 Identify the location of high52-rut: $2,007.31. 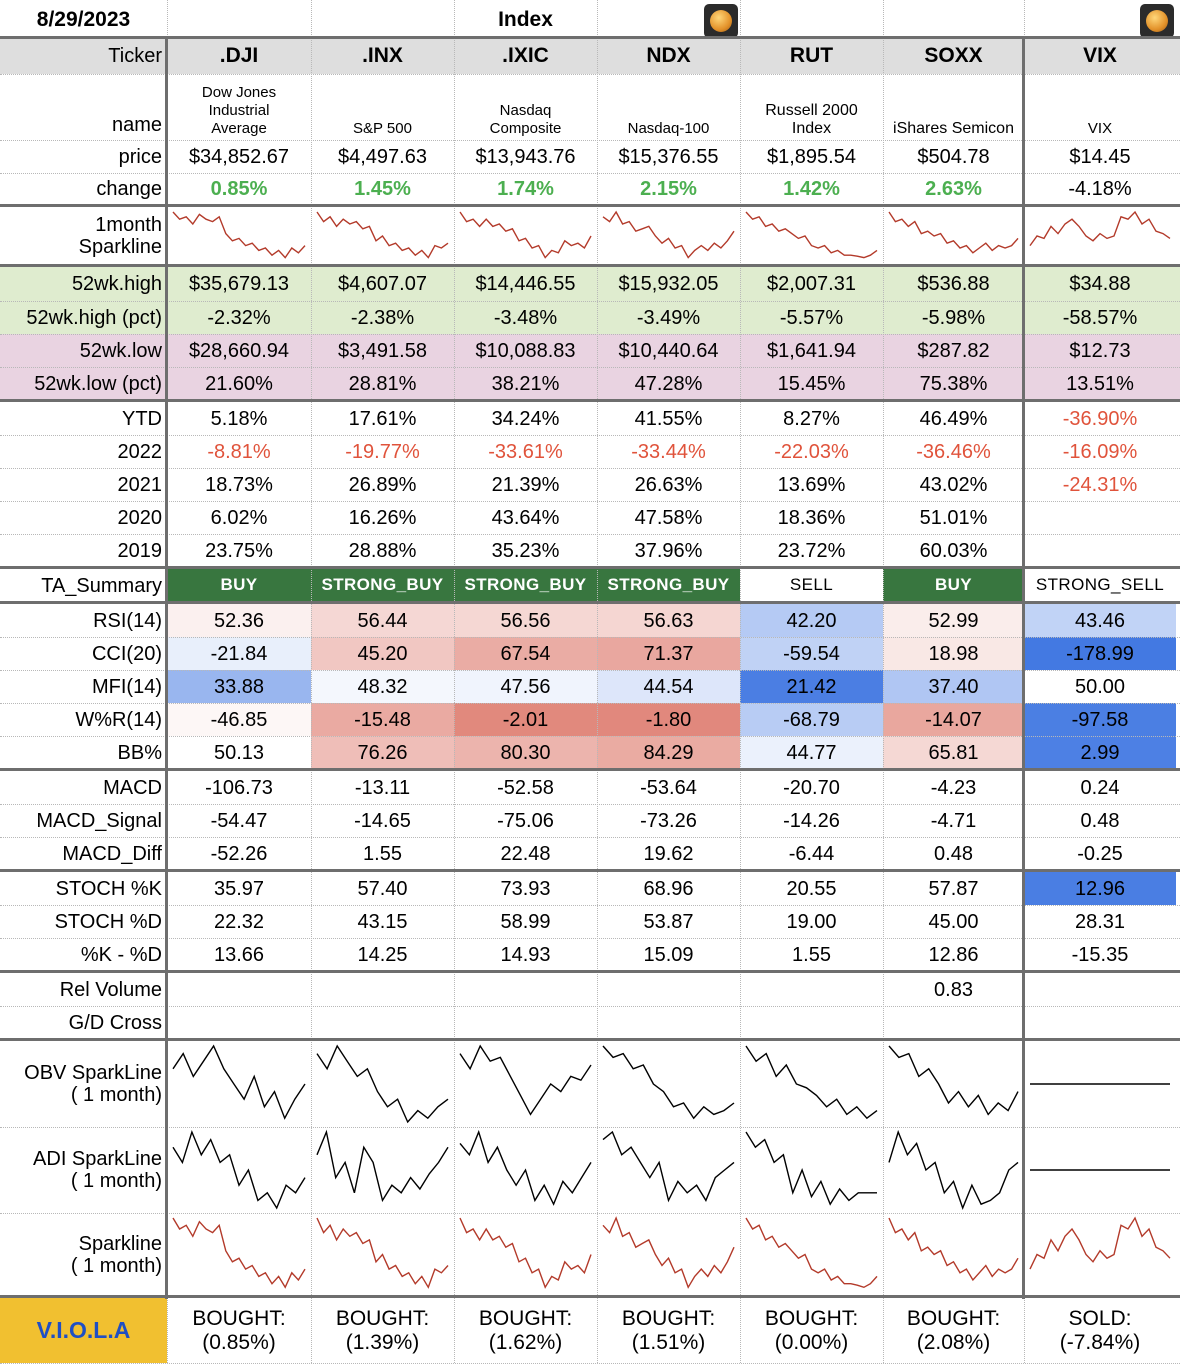
(811, 284).